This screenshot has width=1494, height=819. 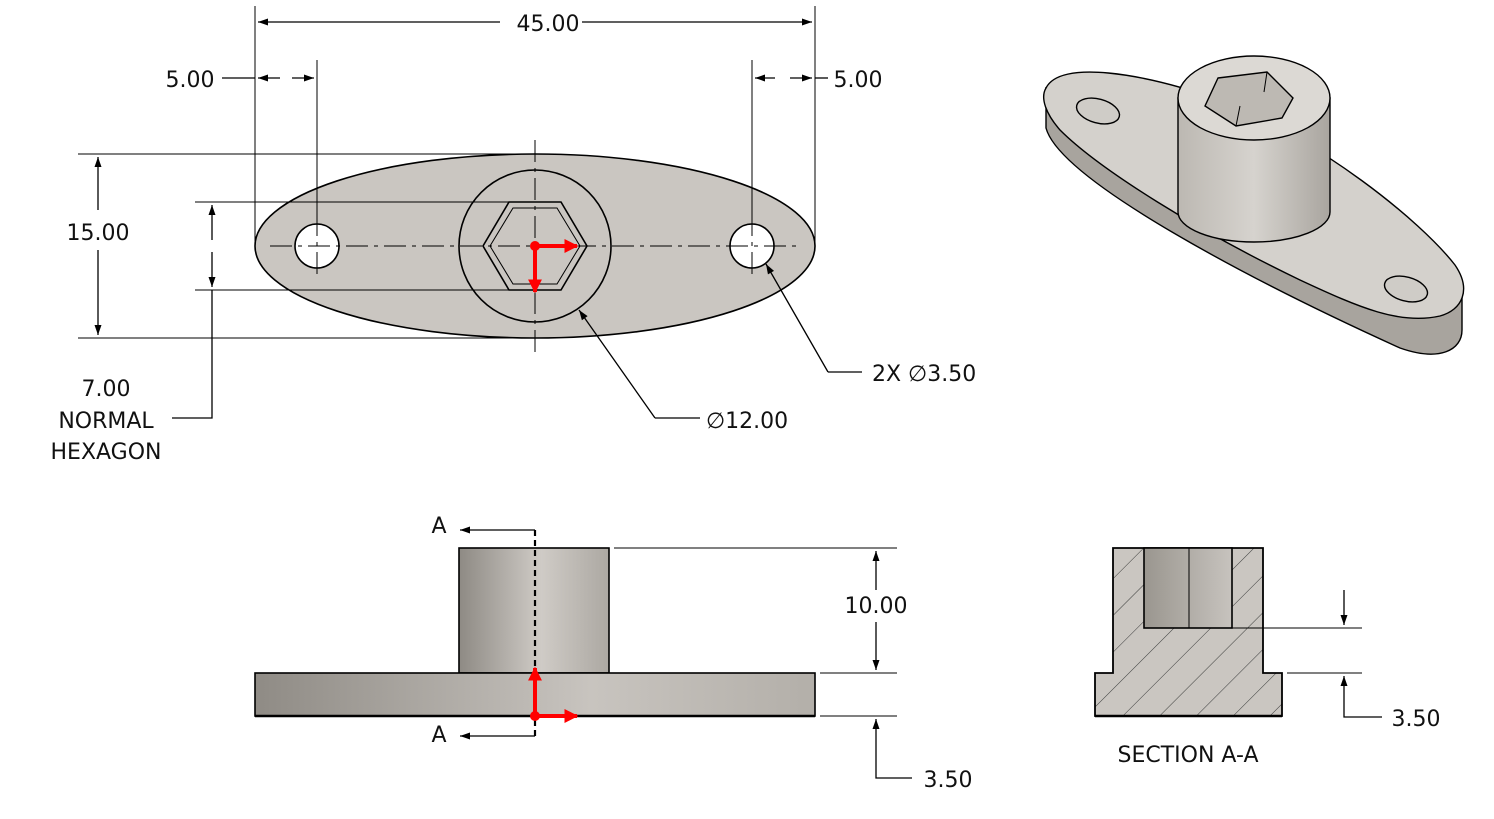 I want to click on dim-hex-note-line1: NORMAL, so click(x=106, y=421).